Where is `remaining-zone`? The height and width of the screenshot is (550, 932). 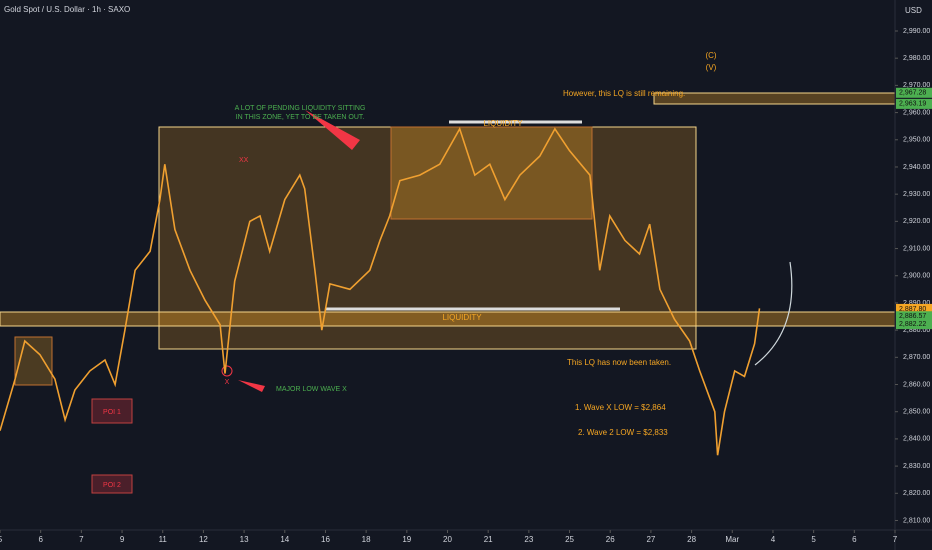 remaining-zone is located at coordinates (774, 98).